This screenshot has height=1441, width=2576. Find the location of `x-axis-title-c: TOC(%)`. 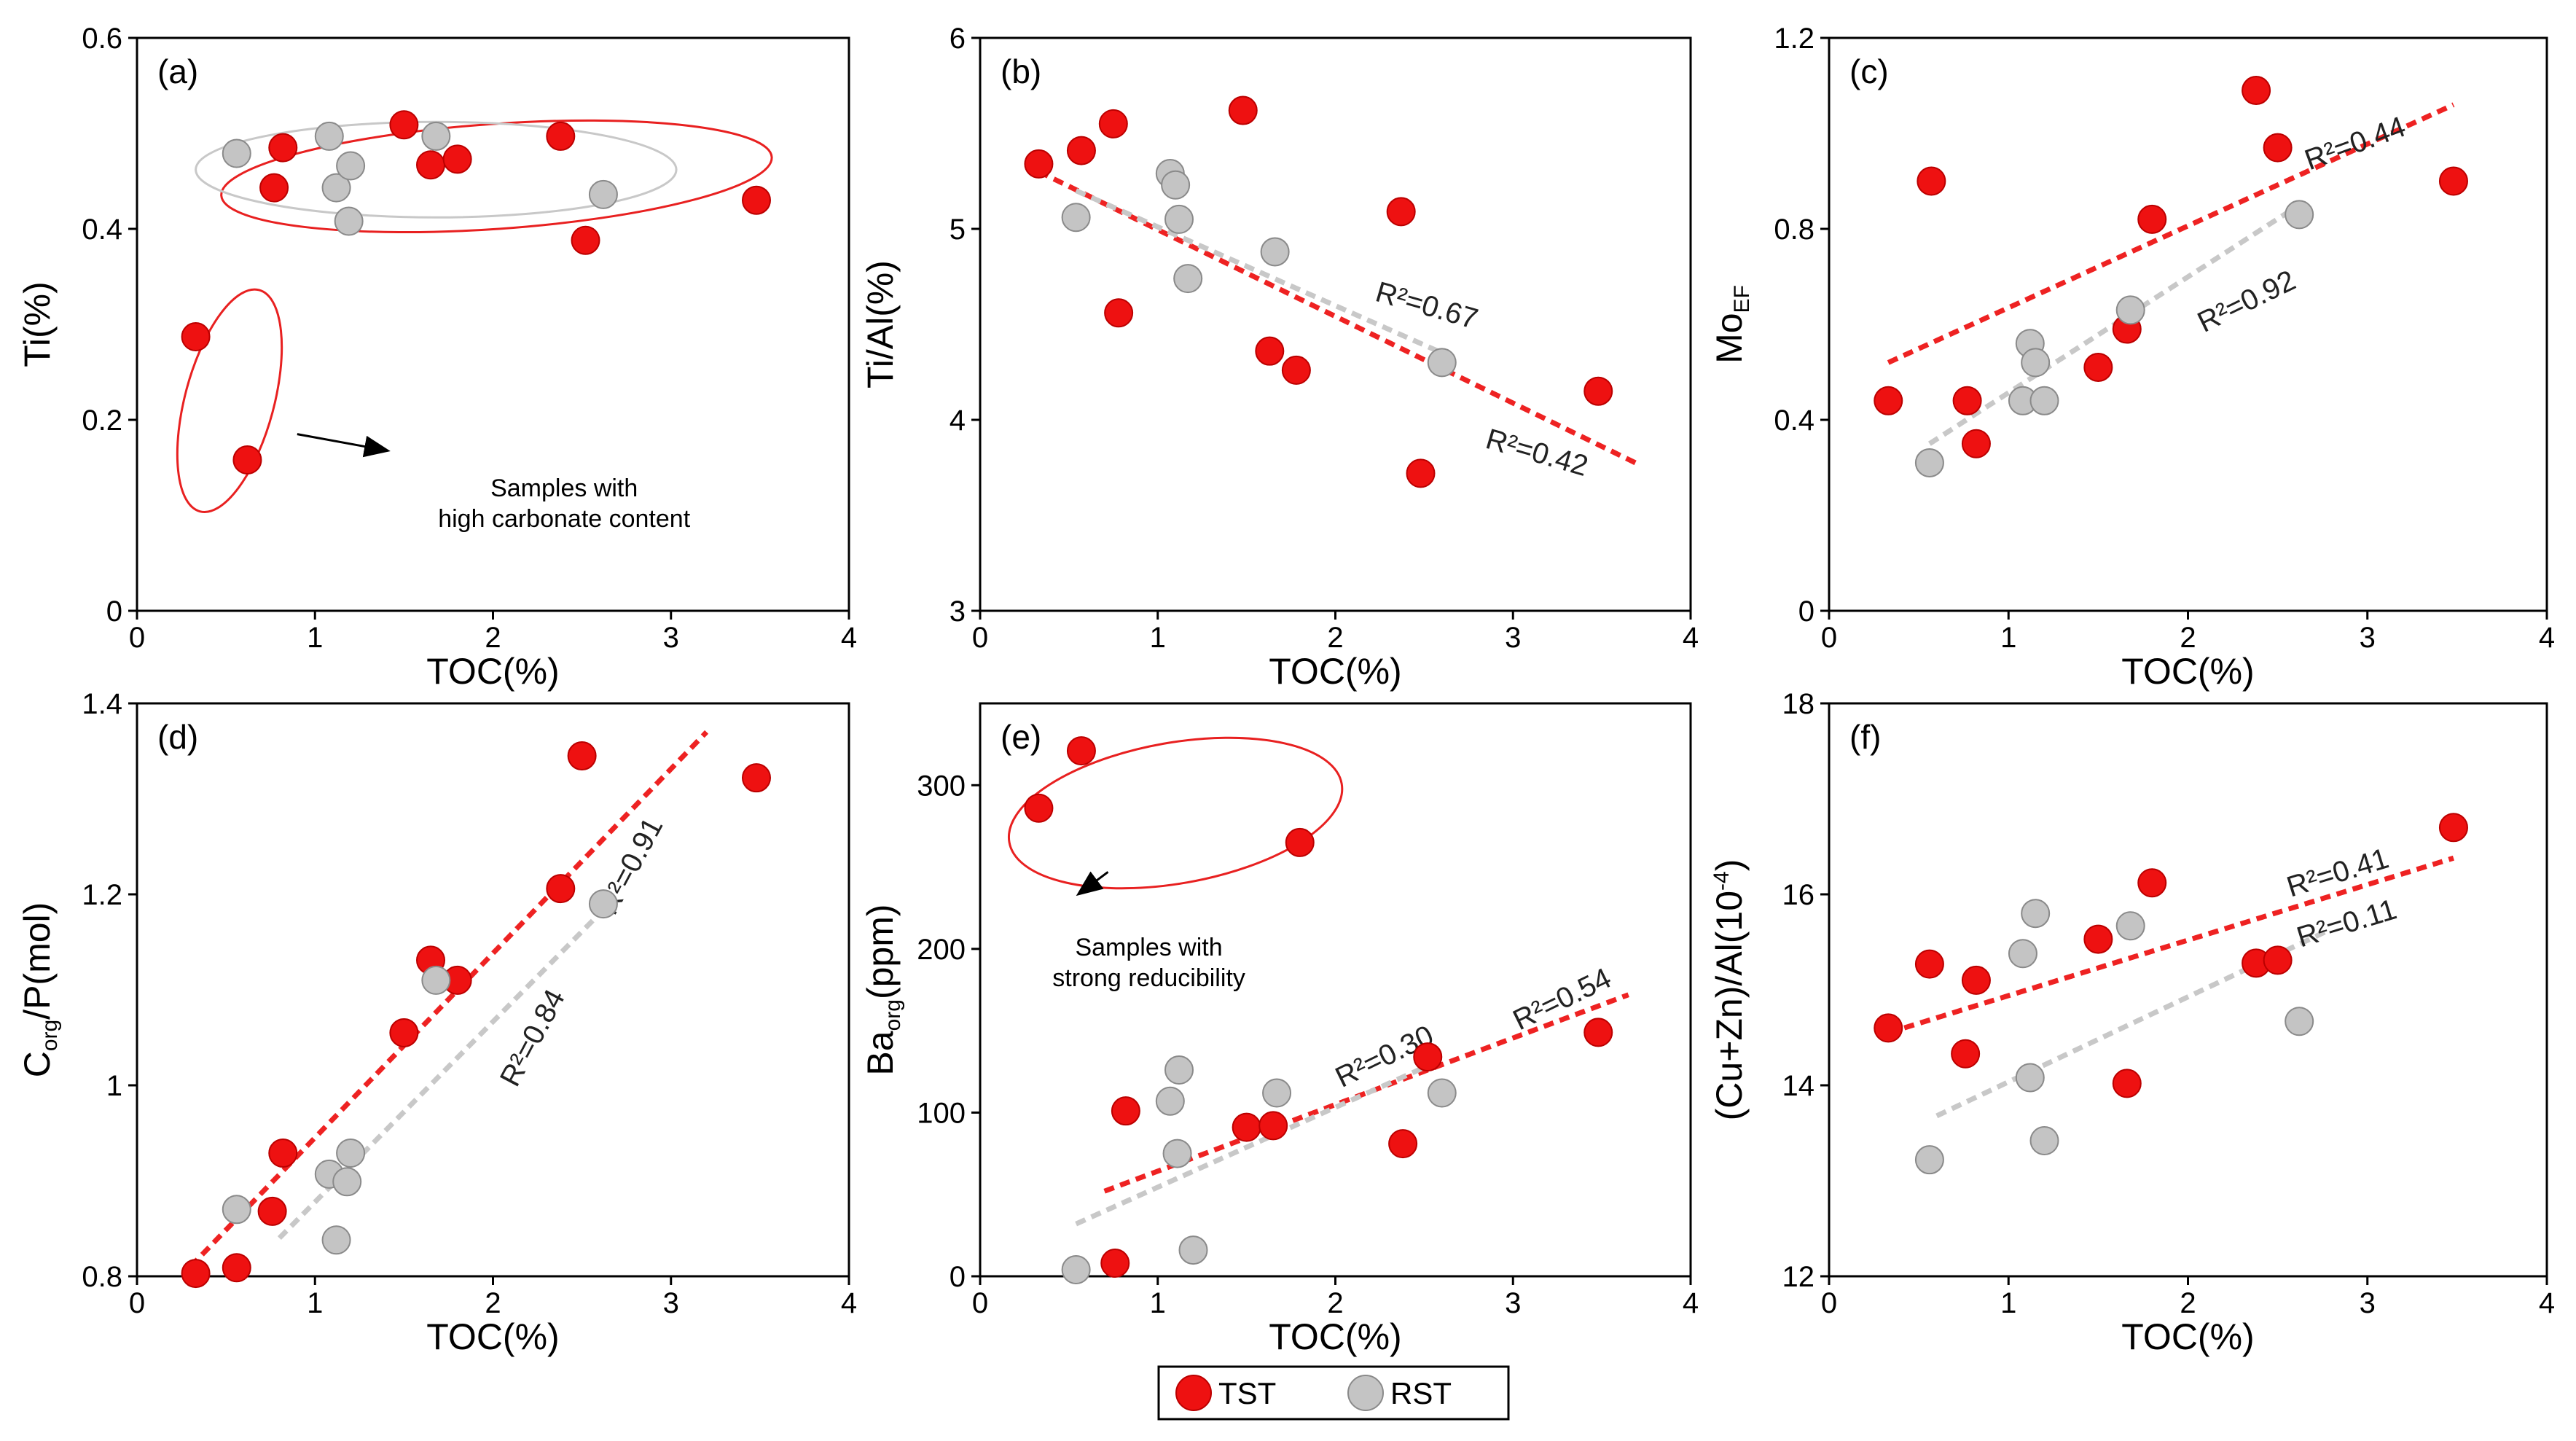

x-axis-title-c: TOC(%) is located at coordinates (2187, 671).